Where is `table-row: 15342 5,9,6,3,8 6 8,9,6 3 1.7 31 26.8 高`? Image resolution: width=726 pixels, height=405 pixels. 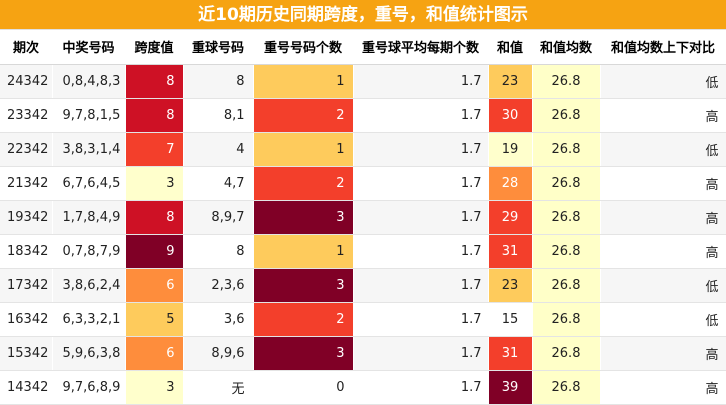
table-row: 15342 5,9,6,3,8 6 8,9,6 3 1.7 31 26.8 高 is located at coordinates (363, 353).